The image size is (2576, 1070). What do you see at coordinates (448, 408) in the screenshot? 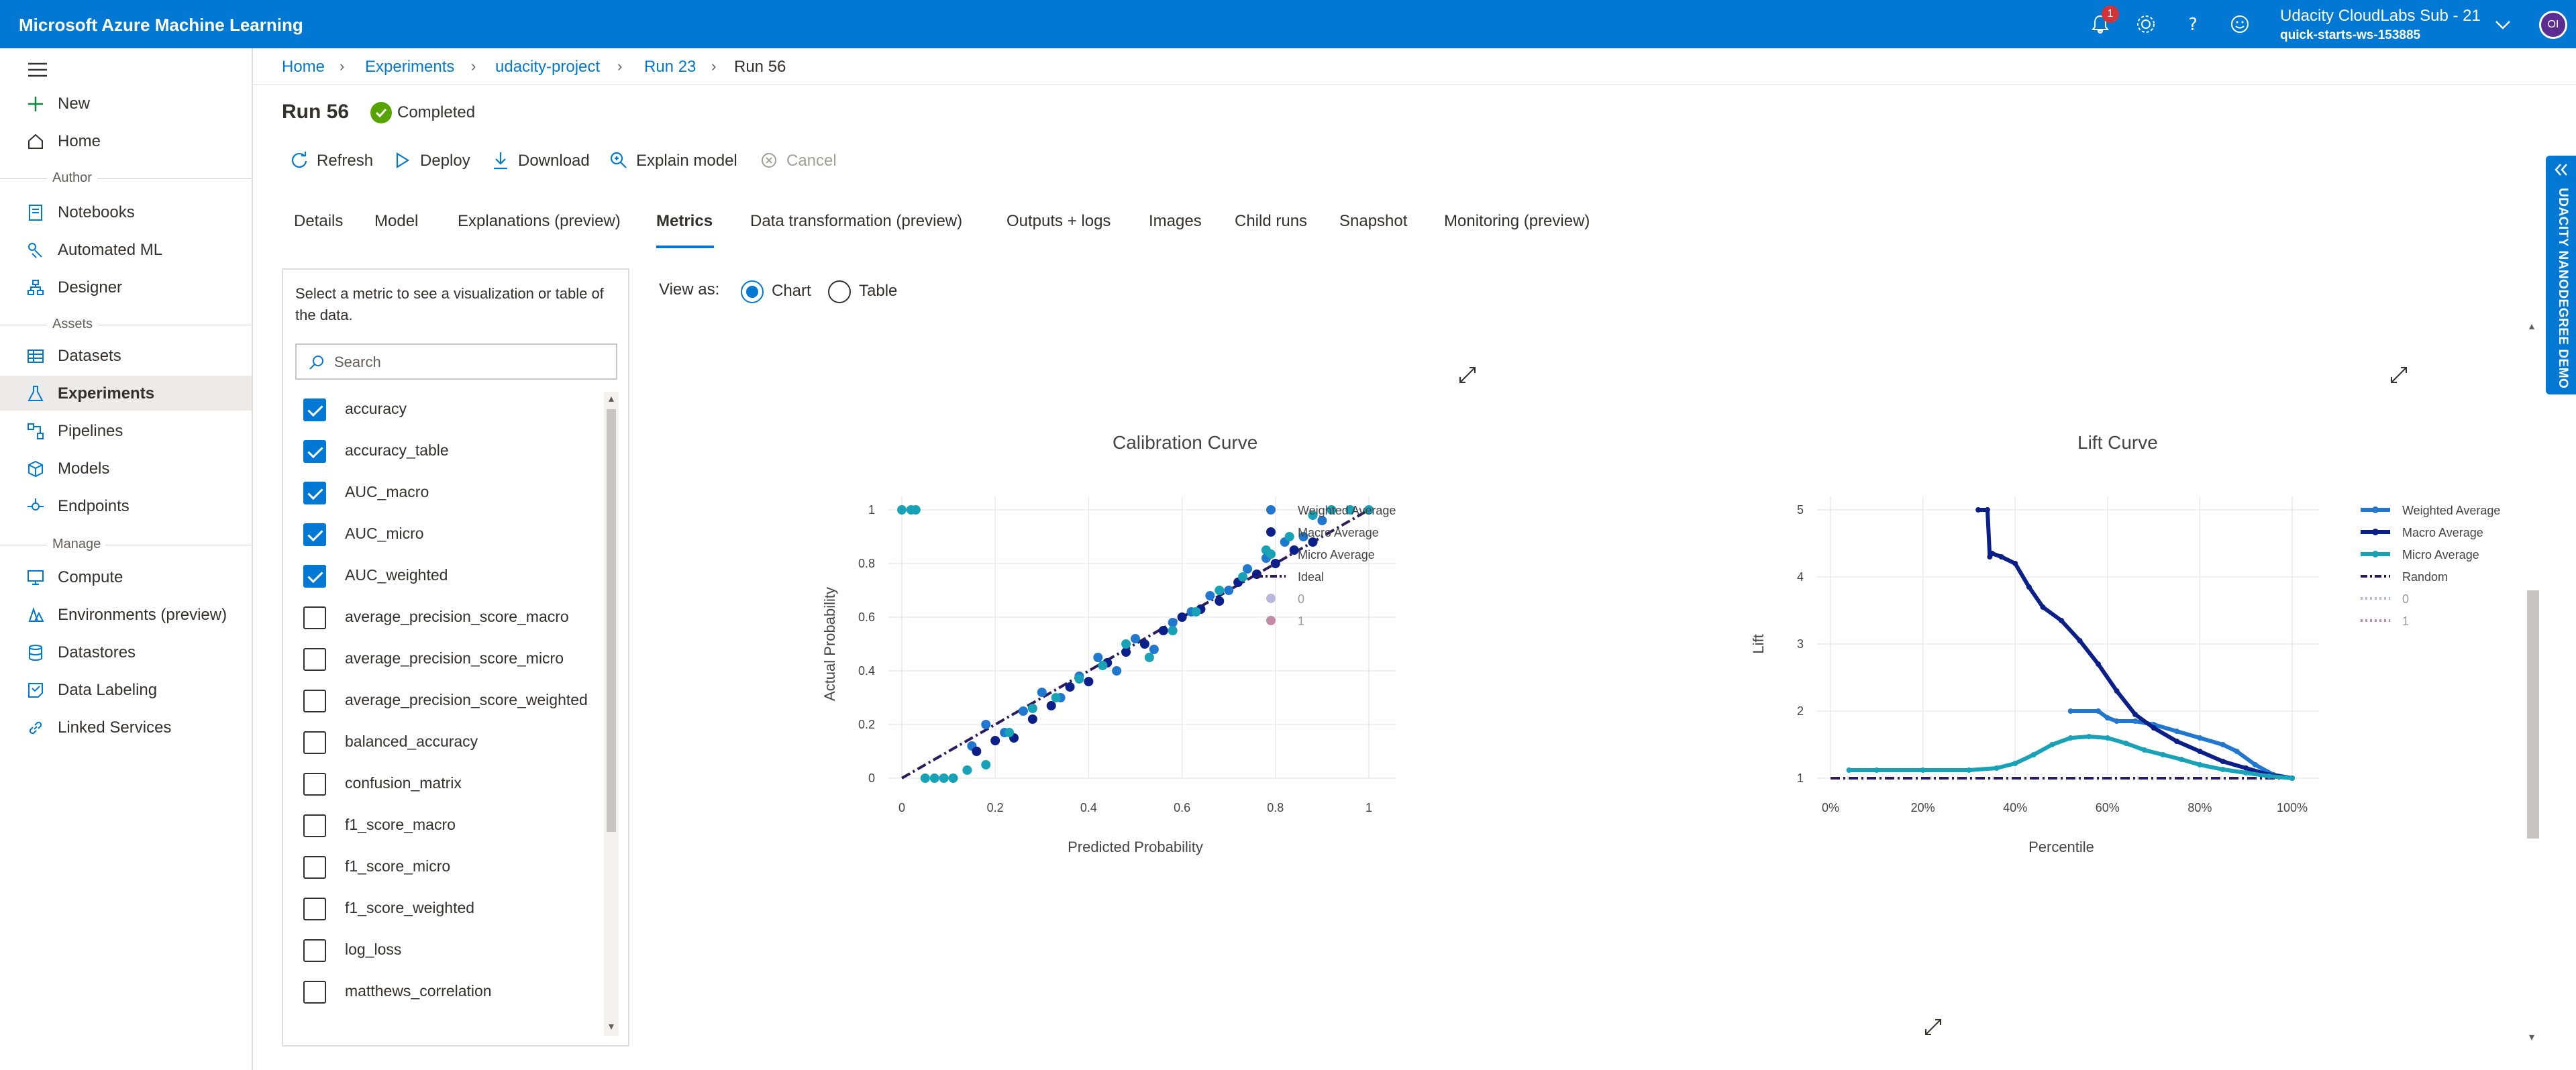
I see `metric-list-item: accuracy` at bounding box center [448, 408].